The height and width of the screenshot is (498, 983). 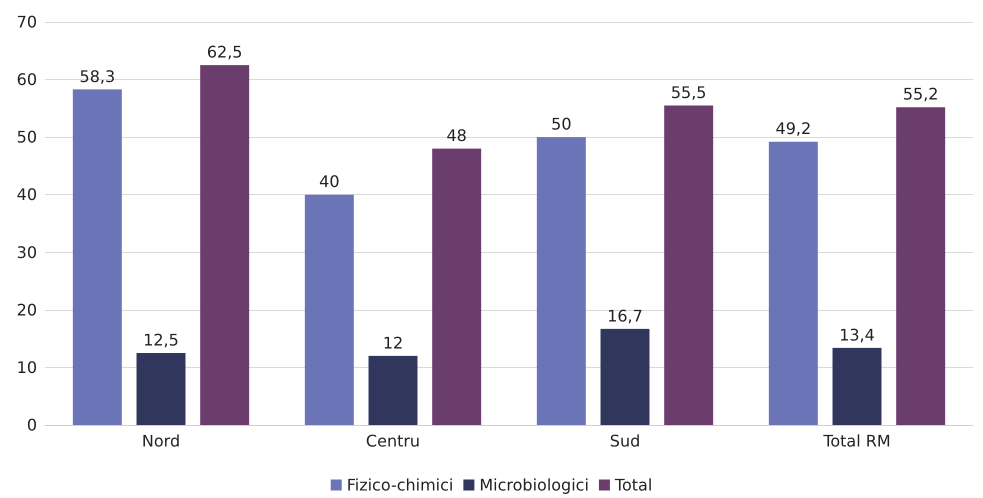 What do you see at coordinates (26, 310) in the screenshot?
I see `y-tick-label: 20` at bounding box center [26, 310].